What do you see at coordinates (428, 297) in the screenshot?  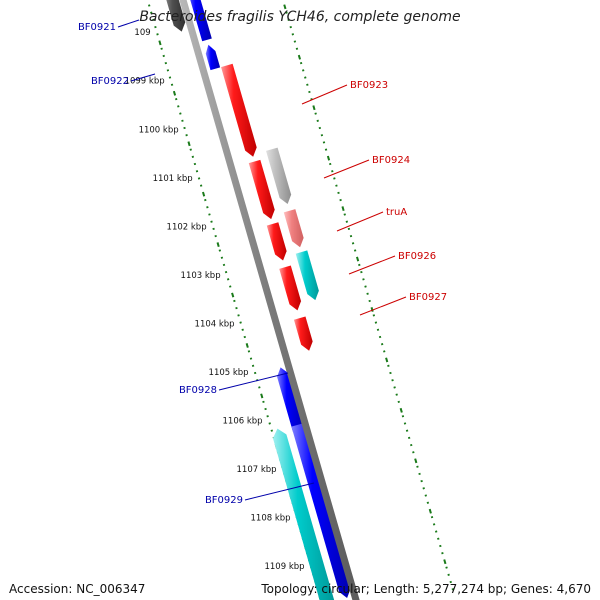 I see `gene-label-BF0927: BF0927` at bounding box center [428, 297].